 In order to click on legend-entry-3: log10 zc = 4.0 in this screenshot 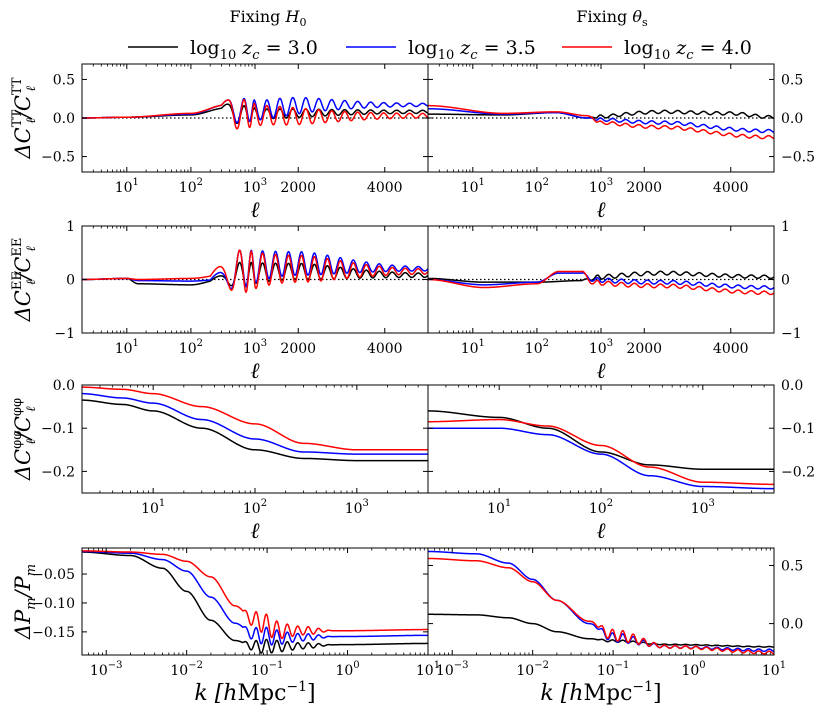, I will do `click(657, 50)`.